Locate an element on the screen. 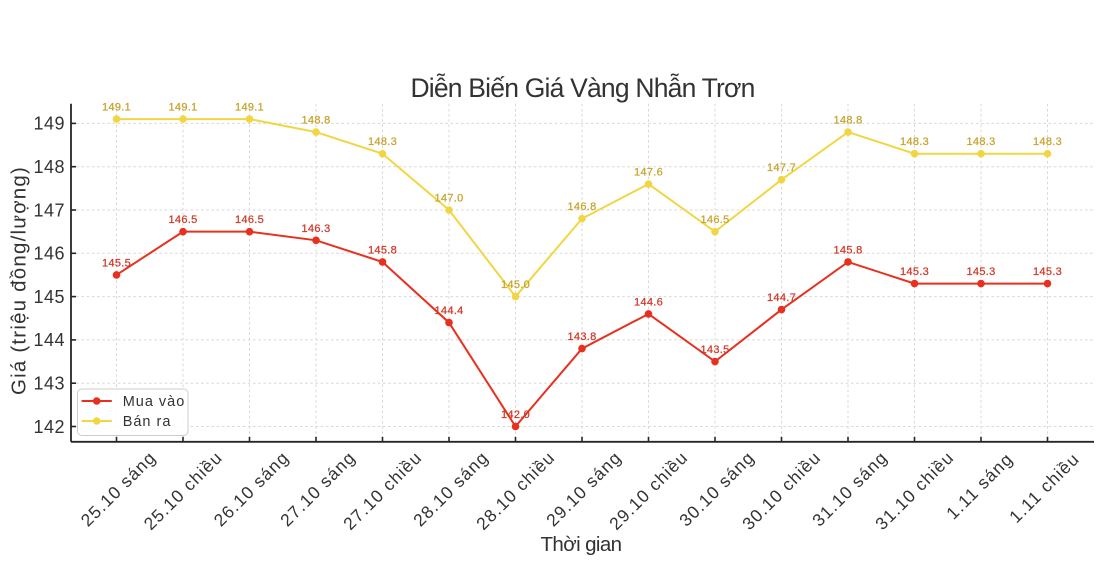 The height and width of the screenshot is (584, 1098). svg-text: Mua vào is located at coordinates (154, 402).